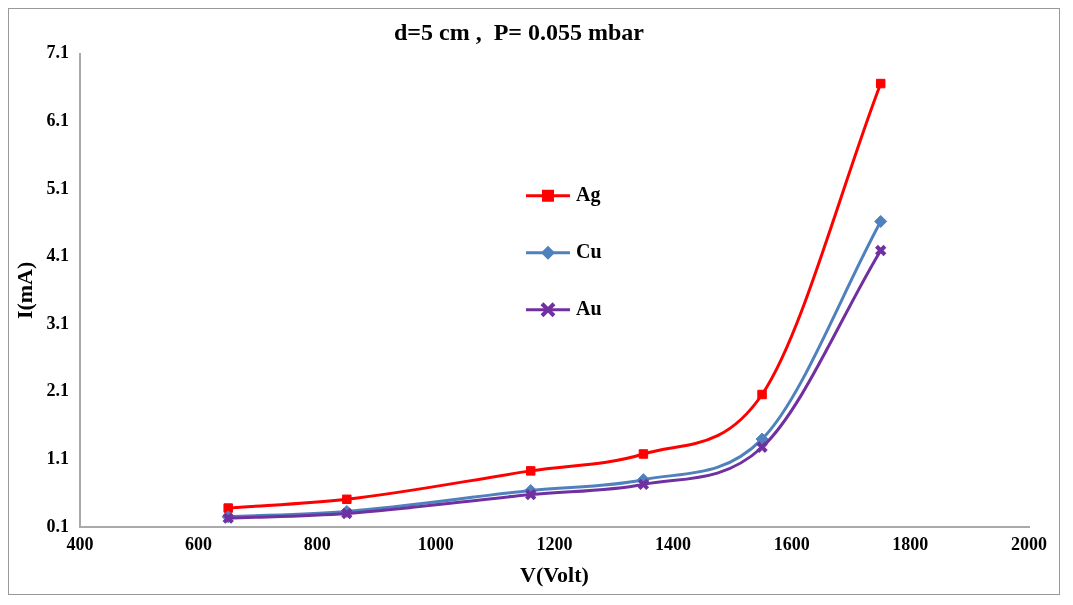 This screenshot has width=1073, height=605. I want to click on y-tick-label: 2.1, so click(57, 390).